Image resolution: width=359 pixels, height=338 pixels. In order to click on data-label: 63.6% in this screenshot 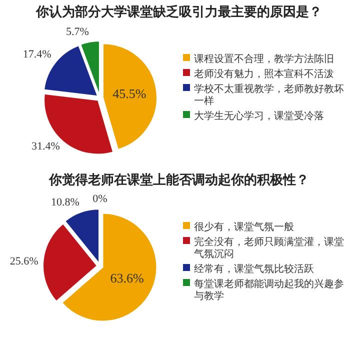, I will do `click(127, 278)`.